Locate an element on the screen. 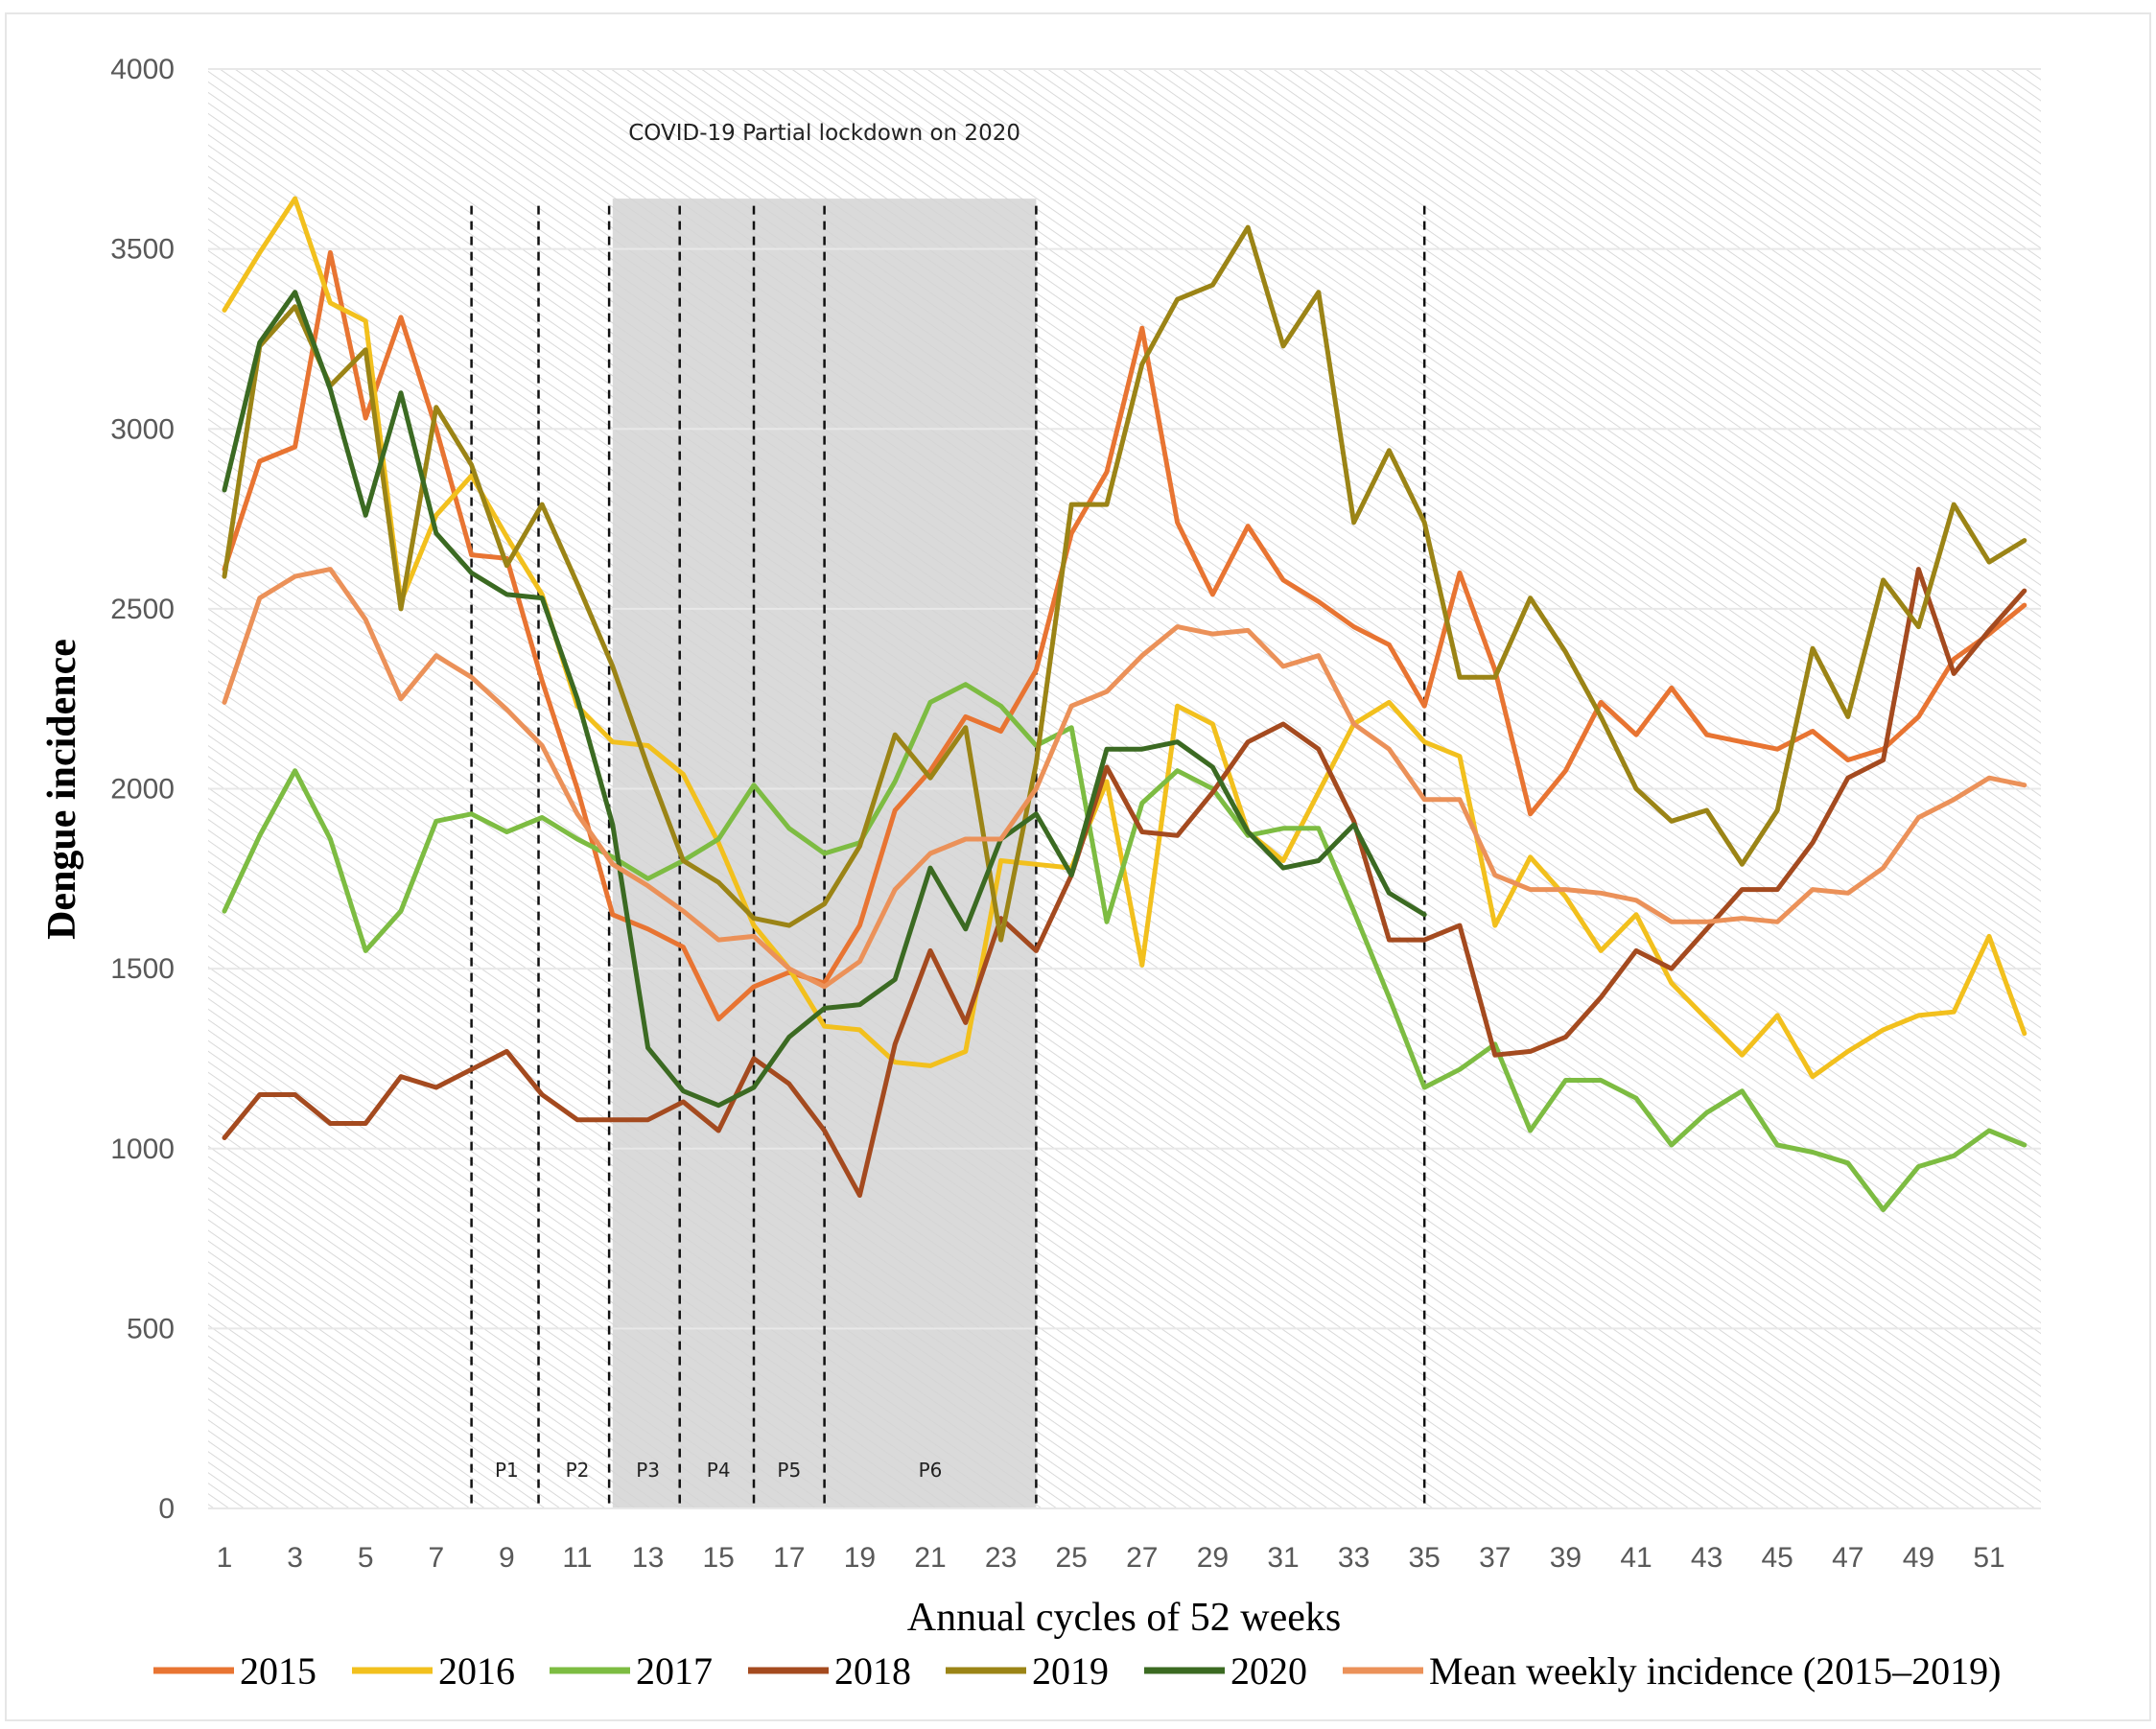 The width and height of the screenshot is (2156, 1729). y-tick-label: 2000 is located at coordinates (142, 790).